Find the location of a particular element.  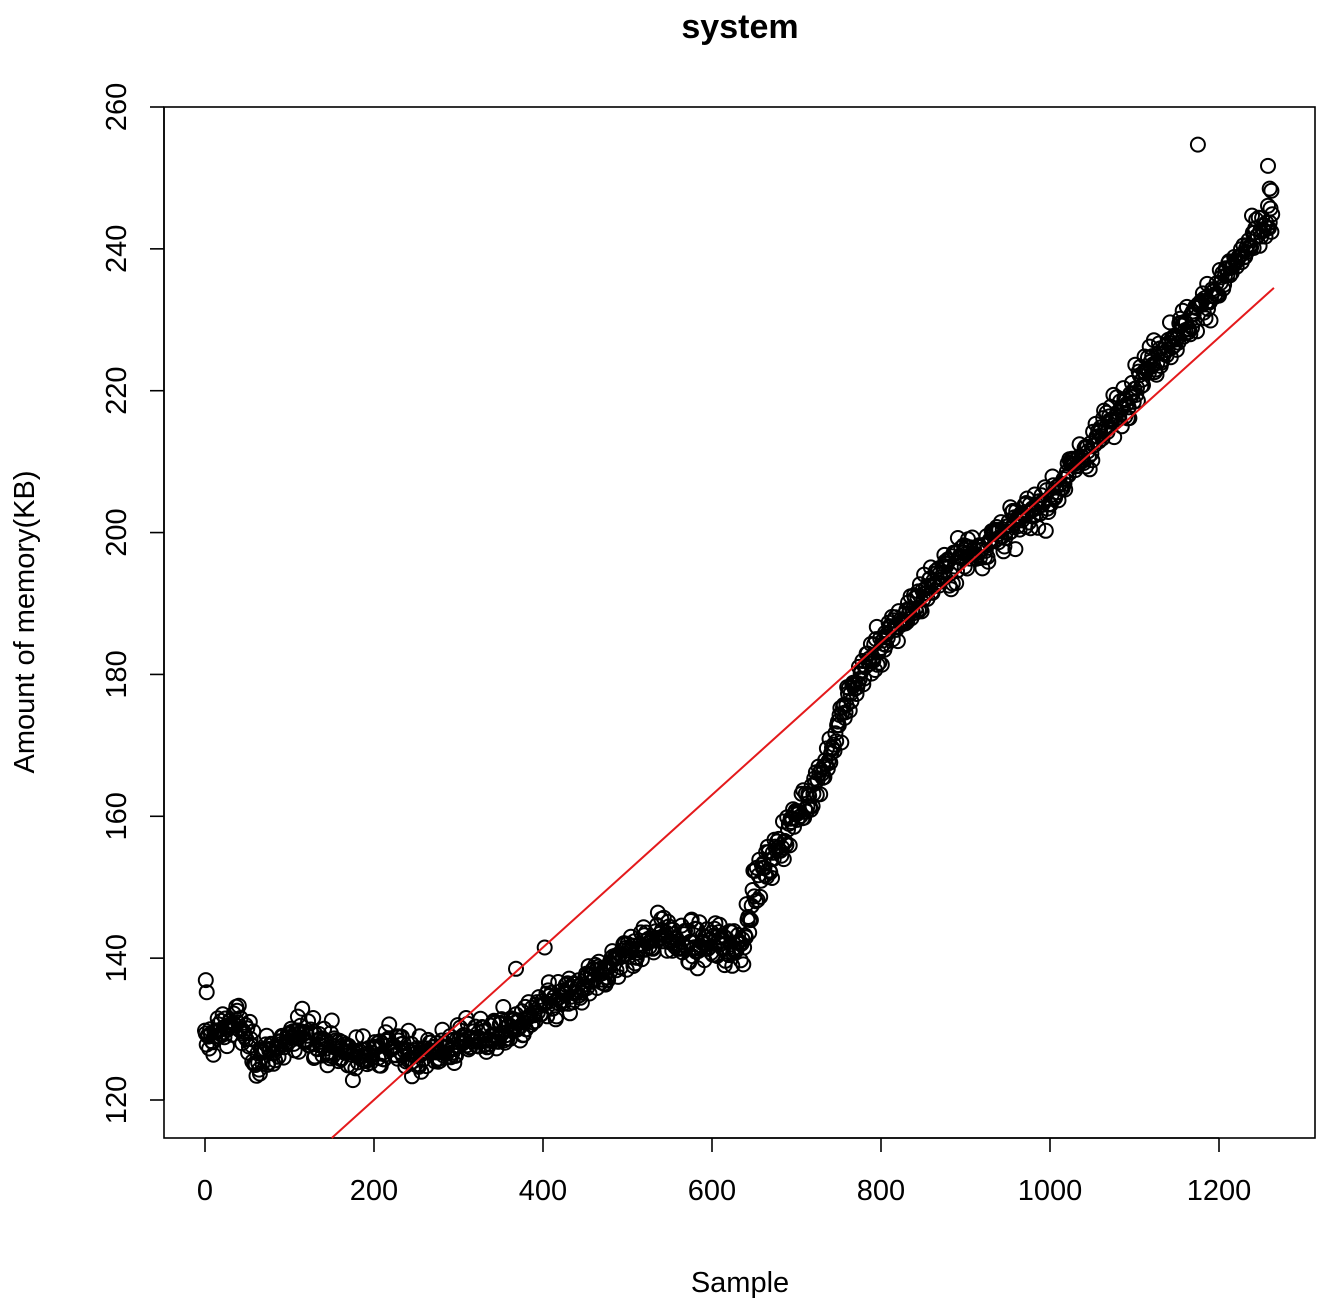

x-tick-label: 1000 is located at coordinates (1050, 1191).